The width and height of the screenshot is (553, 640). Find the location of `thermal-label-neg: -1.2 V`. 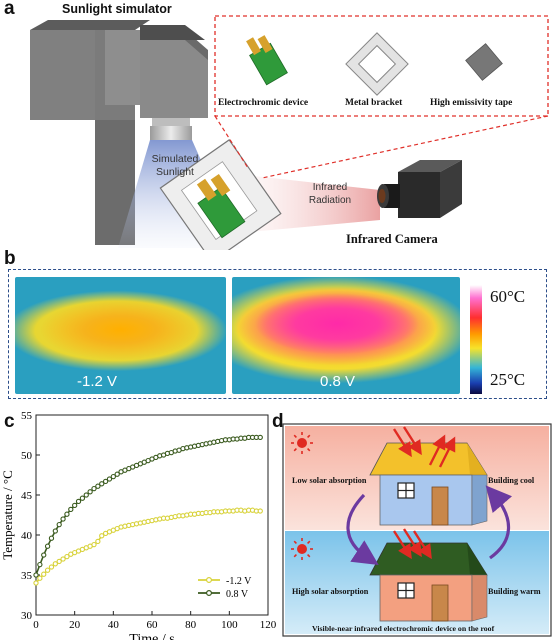

thermal-label-neg: -1.2 V is located at coordinates (97, 381).